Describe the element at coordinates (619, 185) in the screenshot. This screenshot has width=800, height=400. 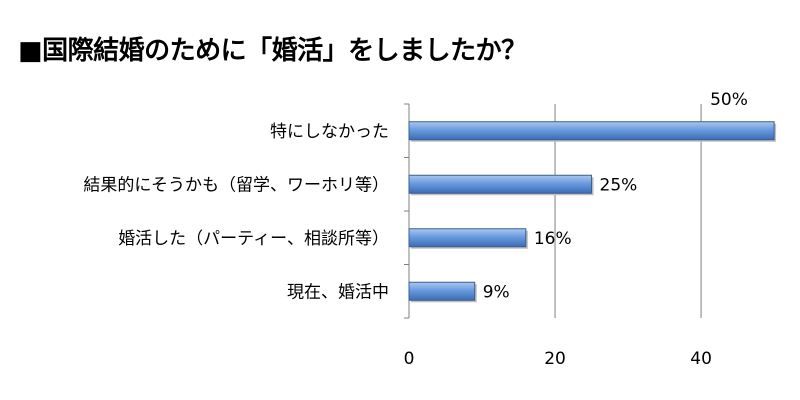
I see `data-label-1: 25%` at that location.